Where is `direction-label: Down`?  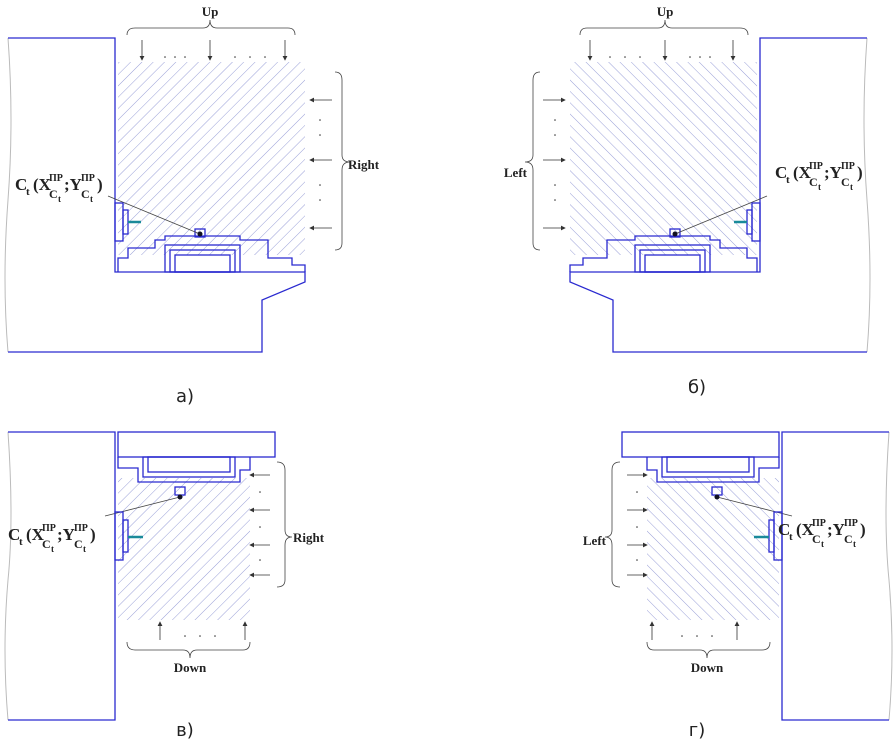
direction-label: Down is located at coordinates (707, 667).